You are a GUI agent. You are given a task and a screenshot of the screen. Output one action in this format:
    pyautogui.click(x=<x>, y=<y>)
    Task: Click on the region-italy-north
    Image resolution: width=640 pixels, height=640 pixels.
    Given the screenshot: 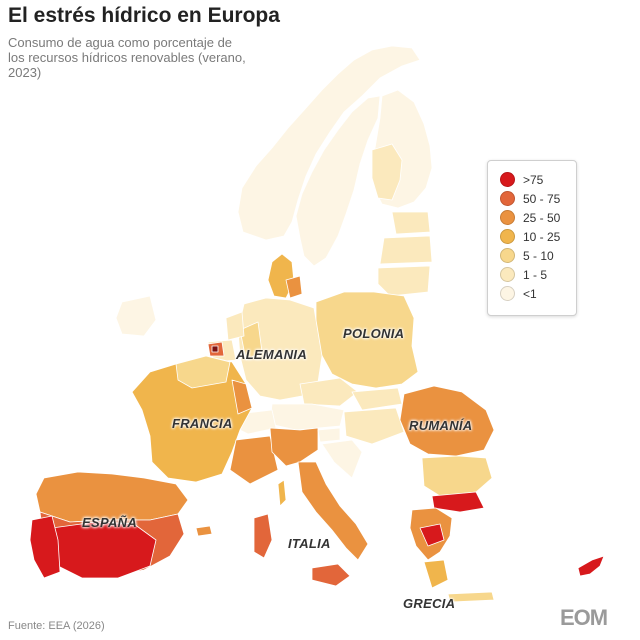 What is the action you would take?
    pyautogui.click(x=294, y=447)
    